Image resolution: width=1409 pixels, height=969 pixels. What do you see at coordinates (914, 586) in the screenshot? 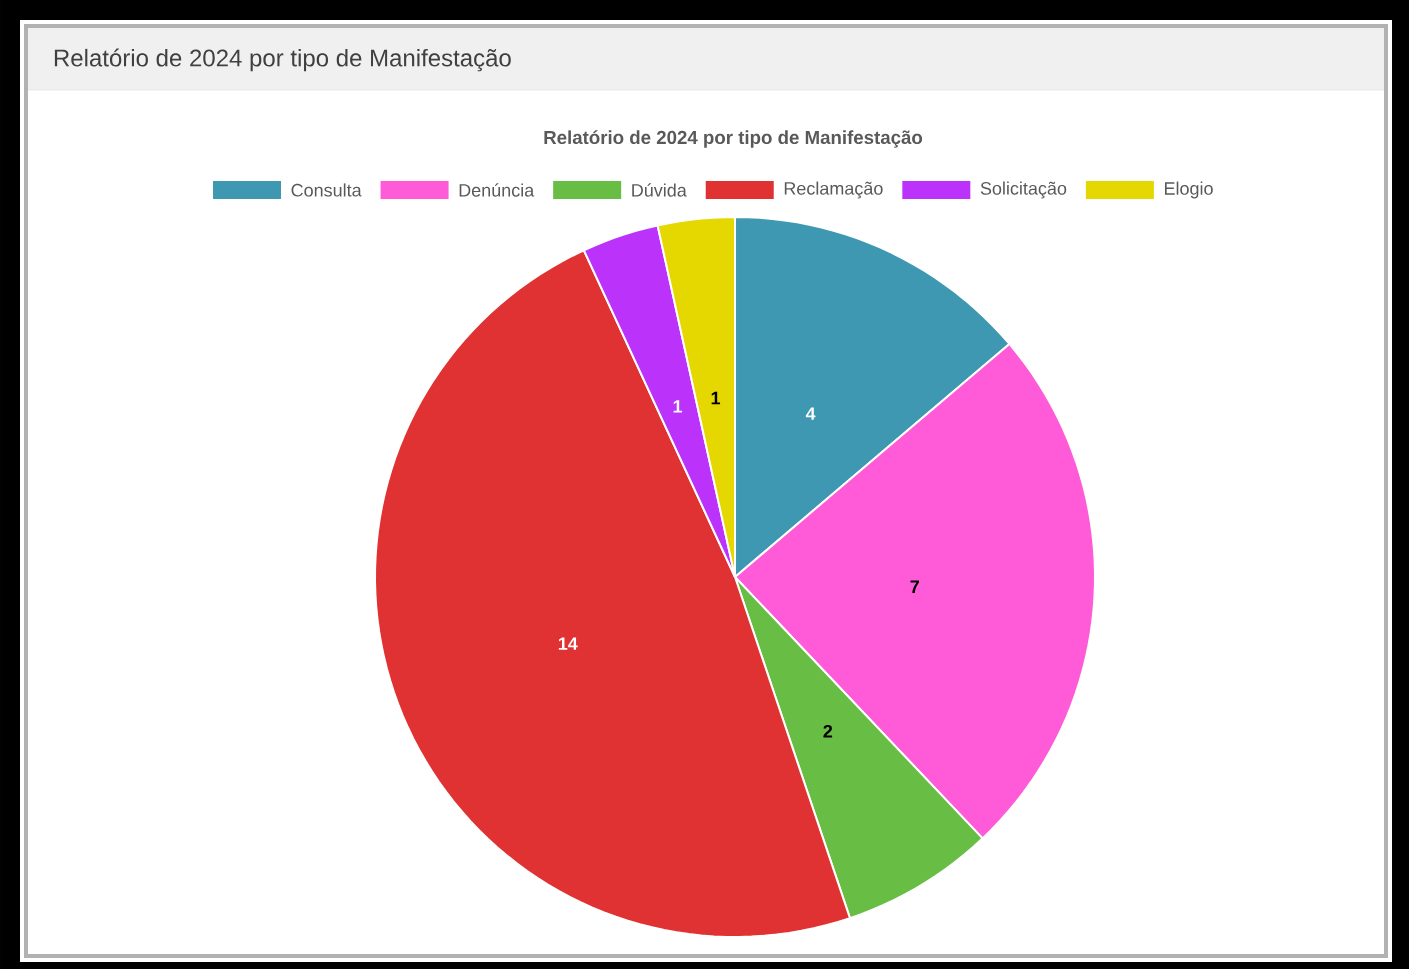
I see `data-label: 7` at bounding box center [914, 586].